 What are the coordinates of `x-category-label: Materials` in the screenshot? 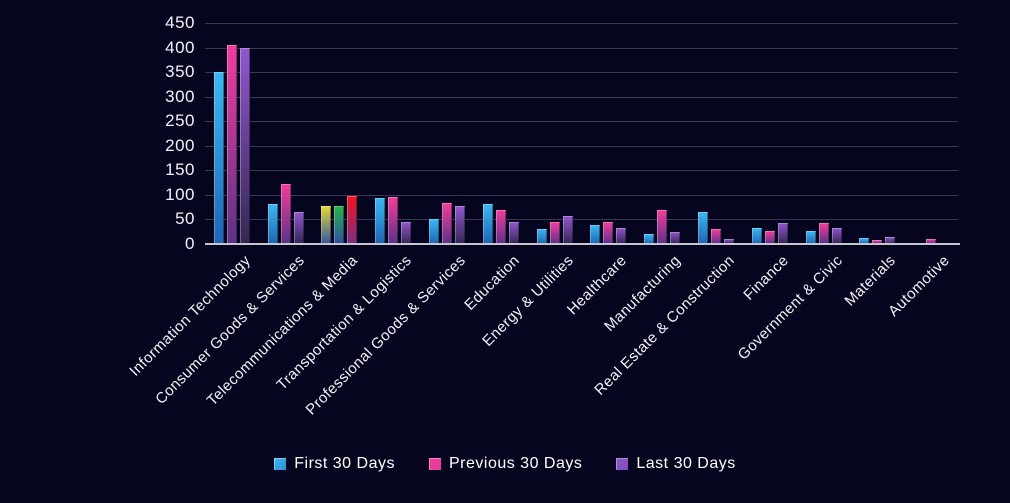 It's located at (870, 281).